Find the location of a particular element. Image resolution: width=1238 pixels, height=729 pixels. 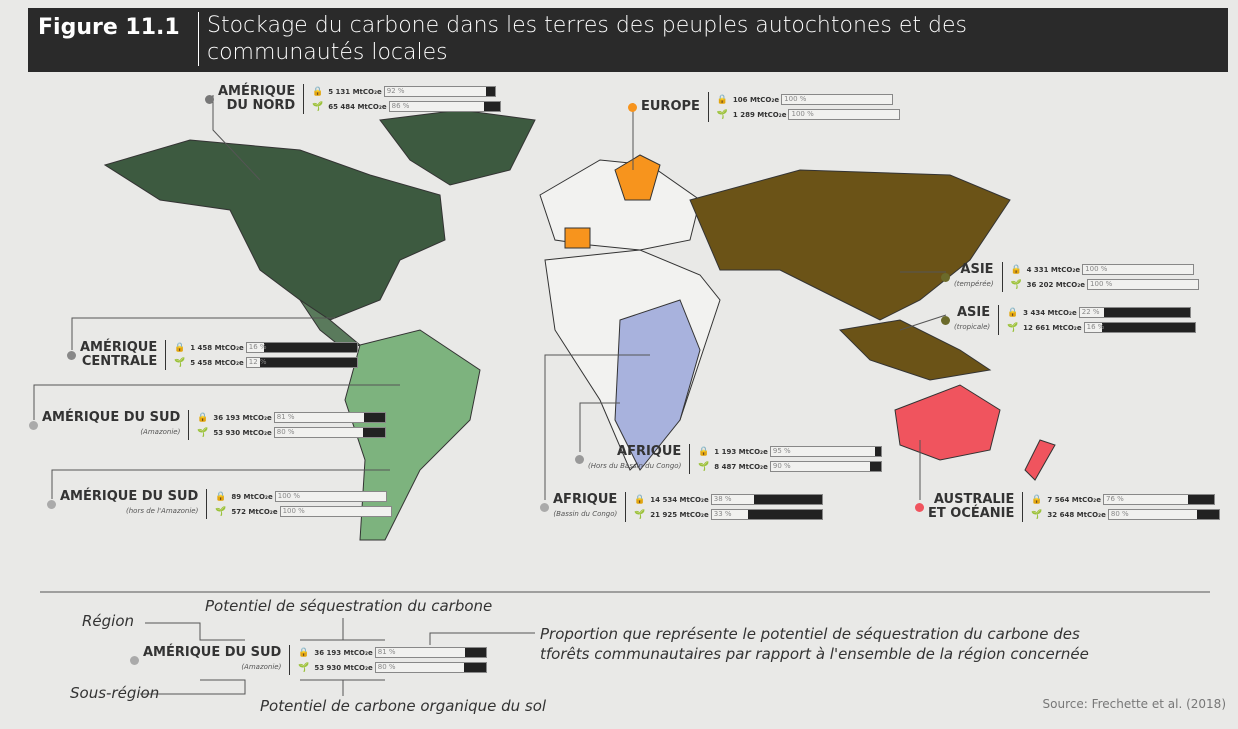

rows: 🔒 36 193 MtCO₂e 81 % 🌱 53 930 MtCO₂e 80 % is located at coordinates (392, 660).